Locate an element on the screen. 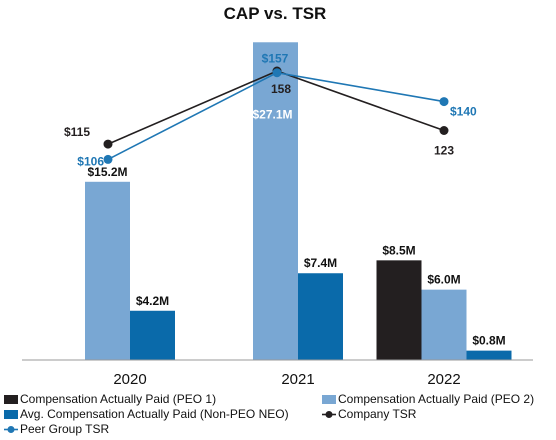 This screenshot has height=440, width=556. tsr-label-1-2020: $106 is located at coordinates (90, 161).